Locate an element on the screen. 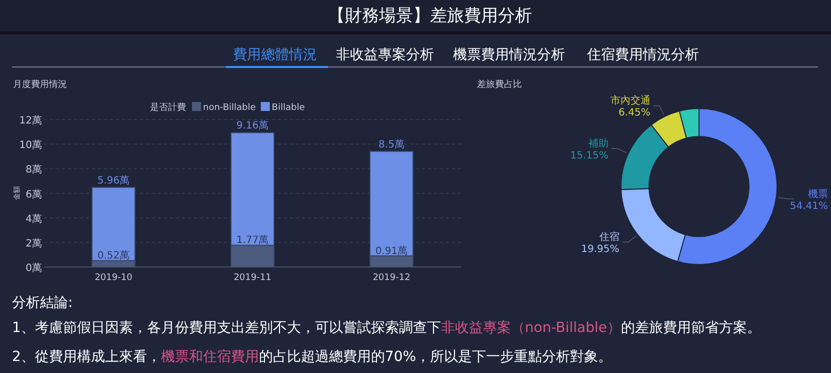  text: 機票和住宿費用 is located at coordinates (209, 357).